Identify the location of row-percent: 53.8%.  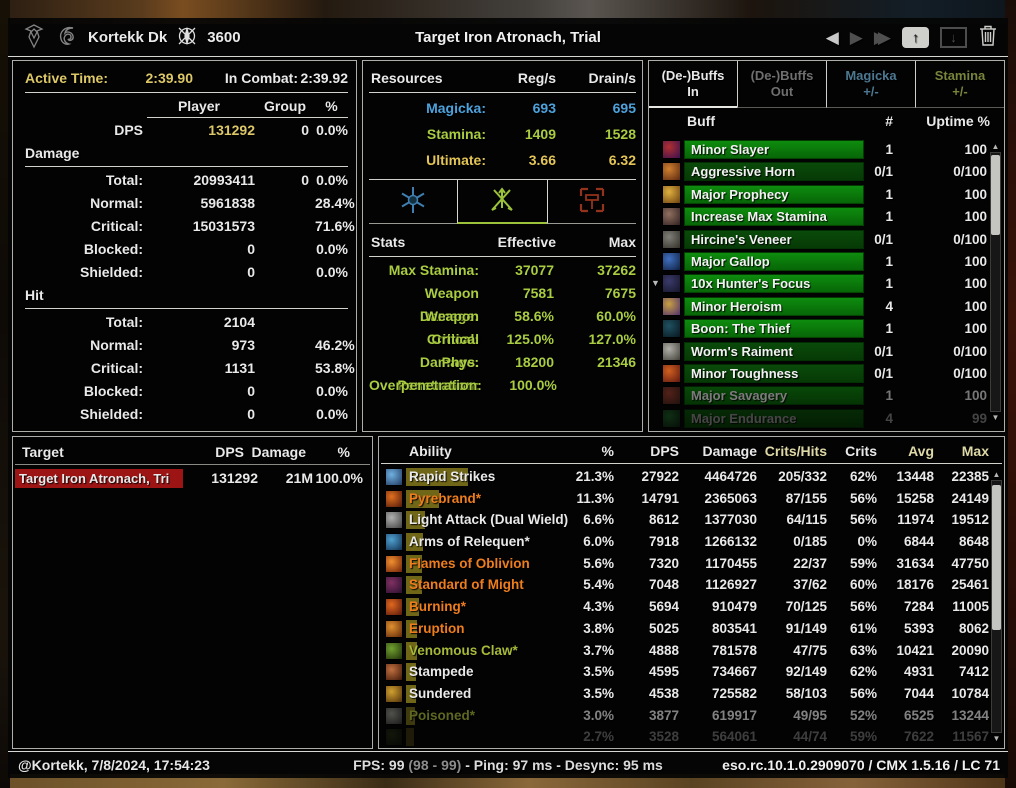
(335, 368).